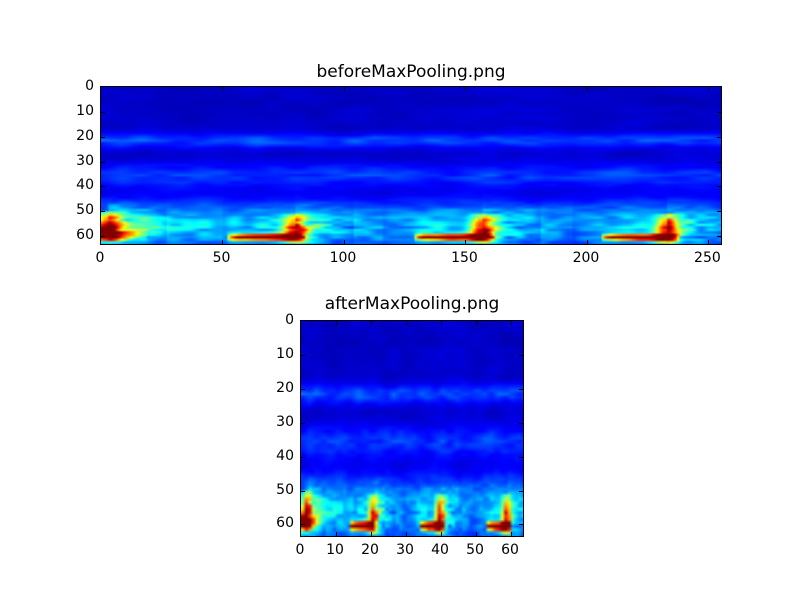 This screenshot has width=800, height=600. Describe the element at coordinates (335, 550) in the screenshot. I see `xtick-label: 10` at that location.